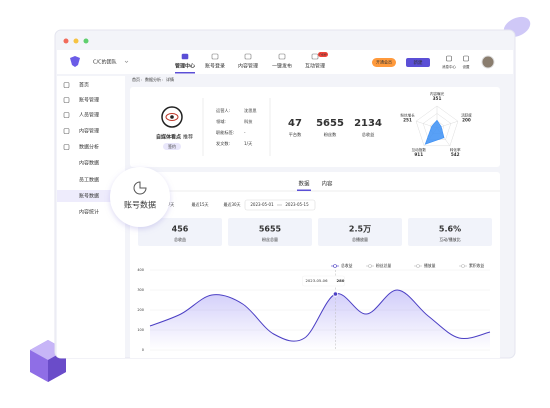 Image resolution: width=550 pixels, height=408 pixels. I want to click on badge-bg, so click(323, 54).